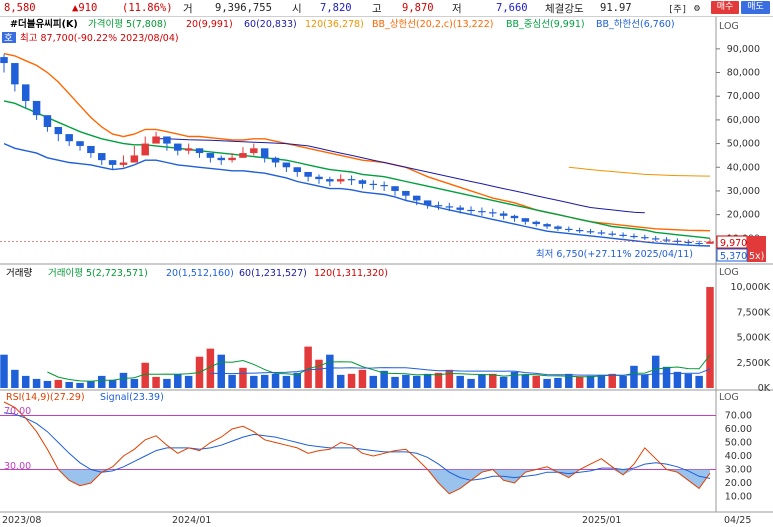  Describe the element at coordinates (754, 363) in the screenshot. I see `volume-y-tick: 2,500K` at that location.